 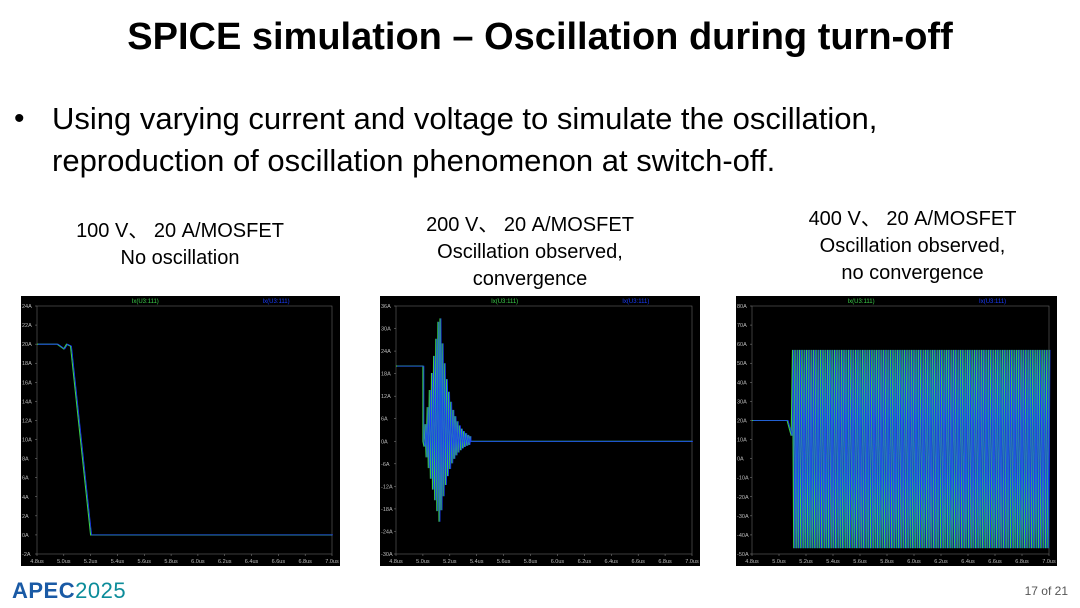 I want to click on apec-logo: APEC2025, so click(x=69, y=592).